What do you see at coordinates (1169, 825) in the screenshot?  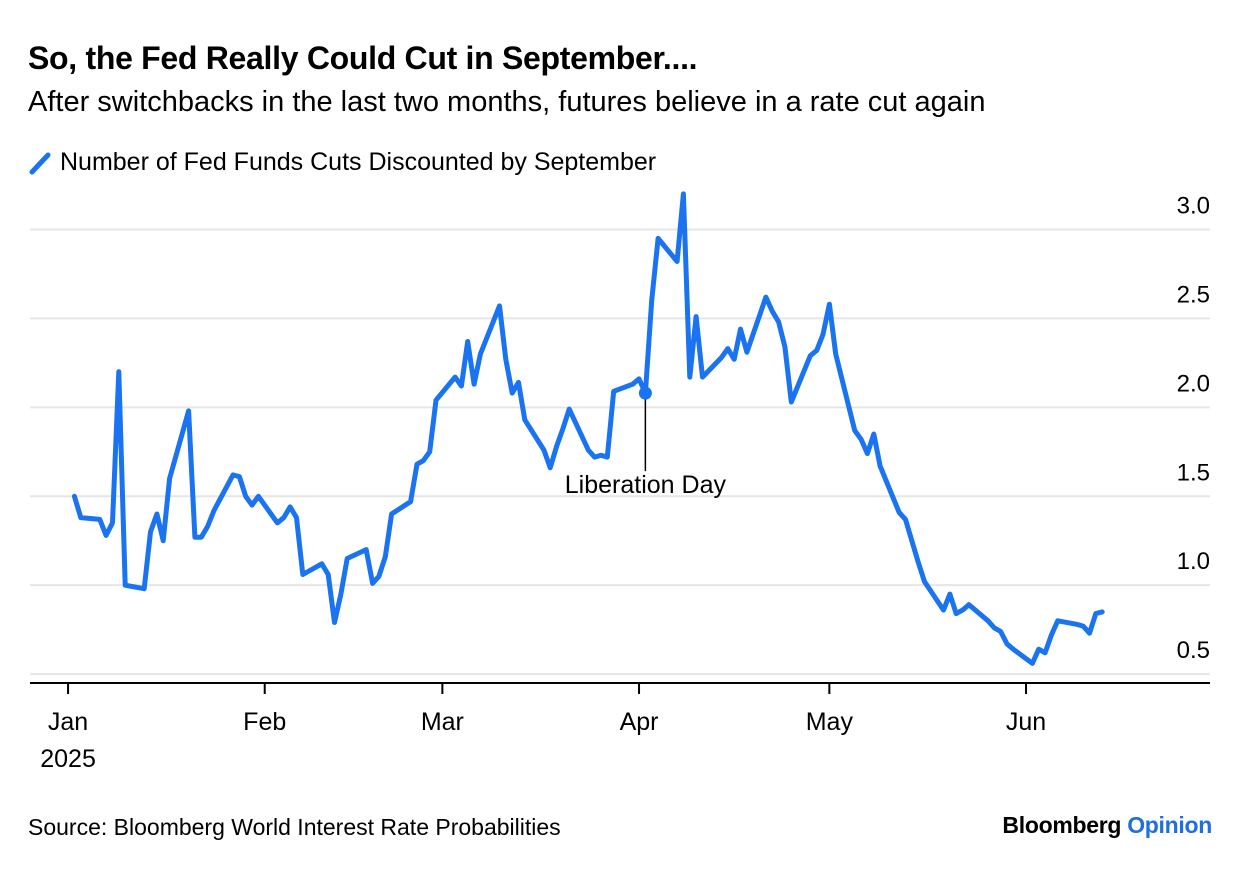 I see `brand-suffix: Opinion` at bounding box center [1169, 825].